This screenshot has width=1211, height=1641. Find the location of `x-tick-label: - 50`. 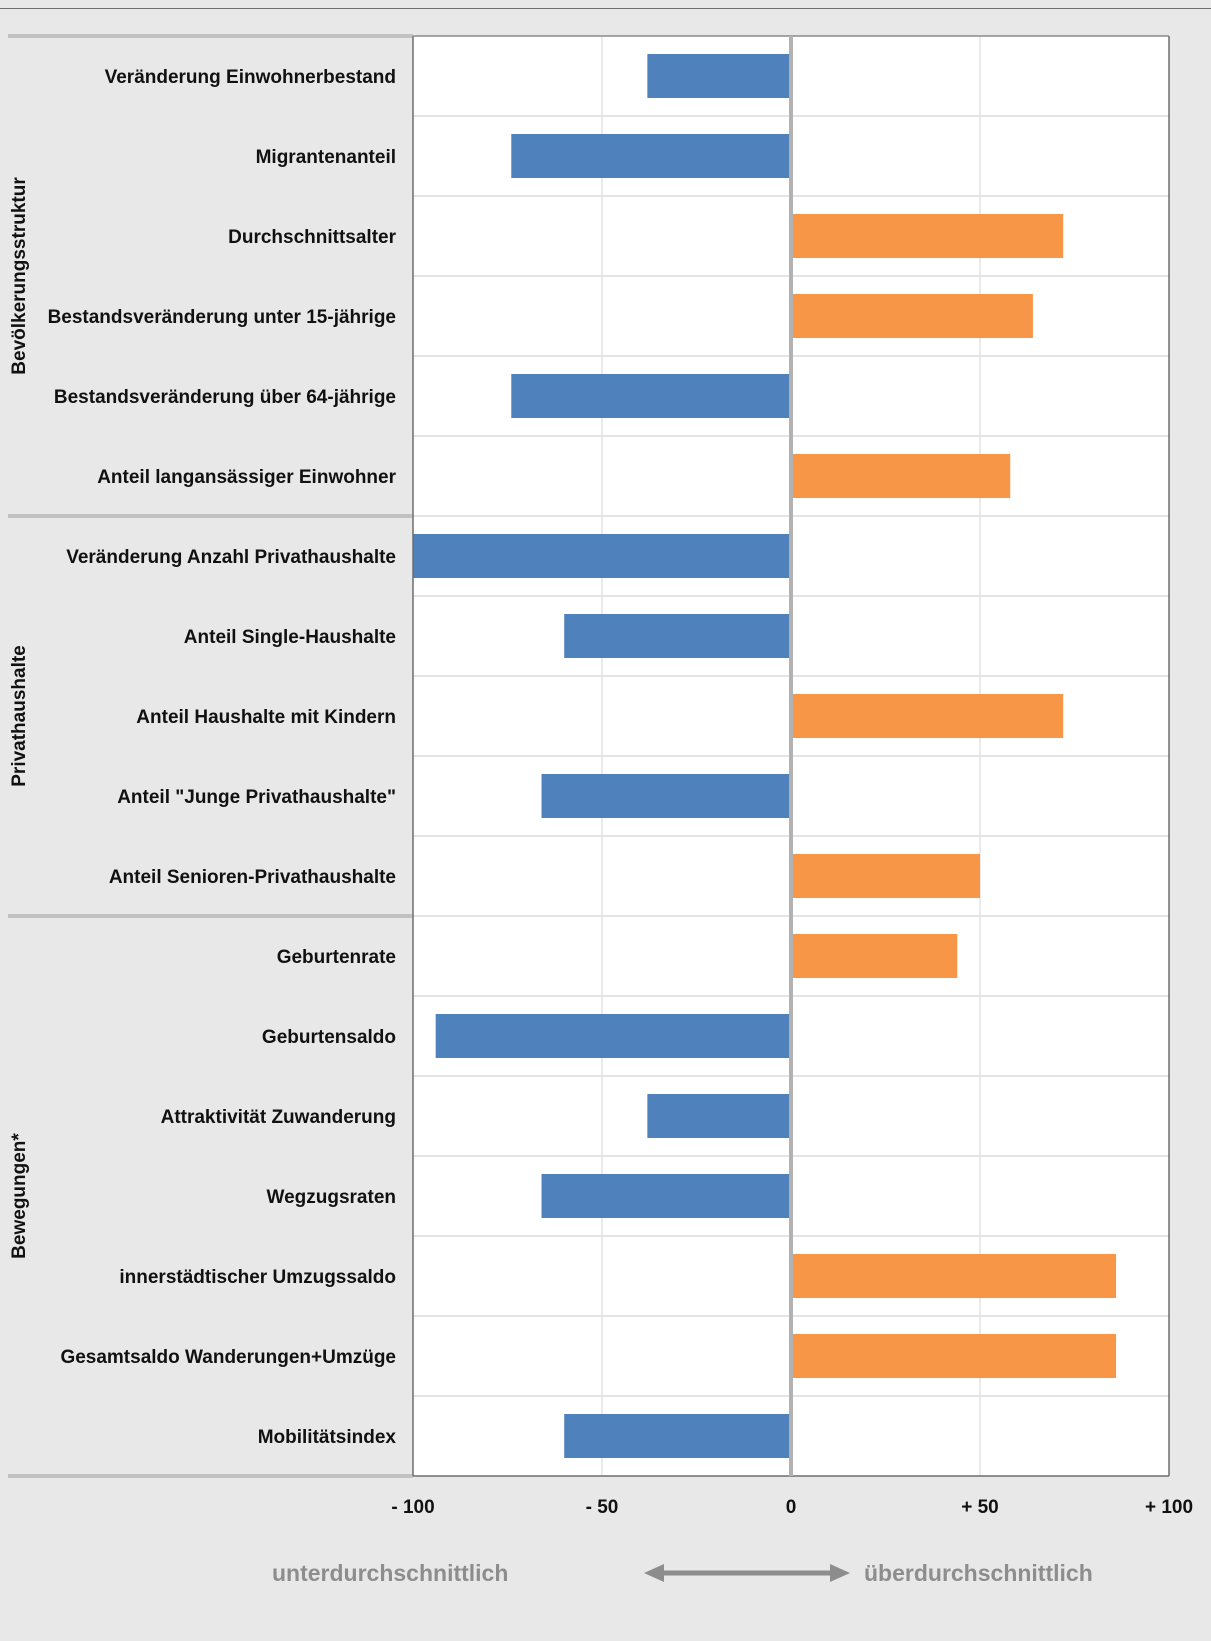

x-tick-label: - 50 is located at coordinates (602, 1507).